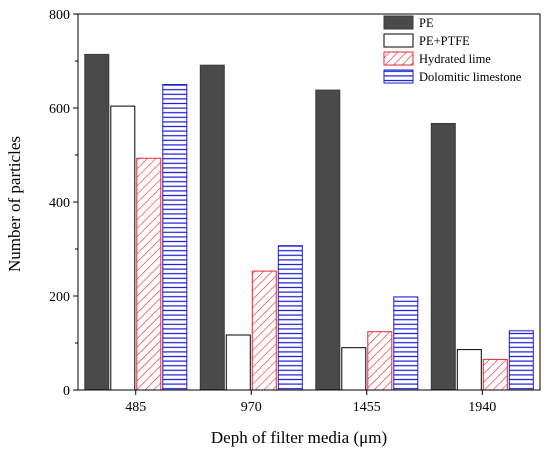 This screenshot has width=550, height=461. I want to click on bar-pe-ptfe-1940, so click(469, 370).